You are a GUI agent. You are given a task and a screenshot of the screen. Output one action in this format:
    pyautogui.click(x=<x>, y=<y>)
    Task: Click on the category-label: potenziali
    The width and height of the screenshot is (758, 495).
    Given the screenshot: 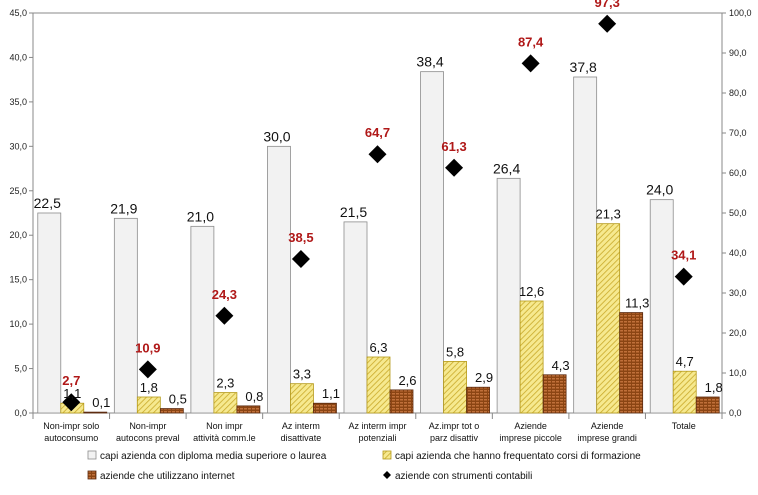 What is the action you would take?
    pyautogui.click(x=377, y=438)
    